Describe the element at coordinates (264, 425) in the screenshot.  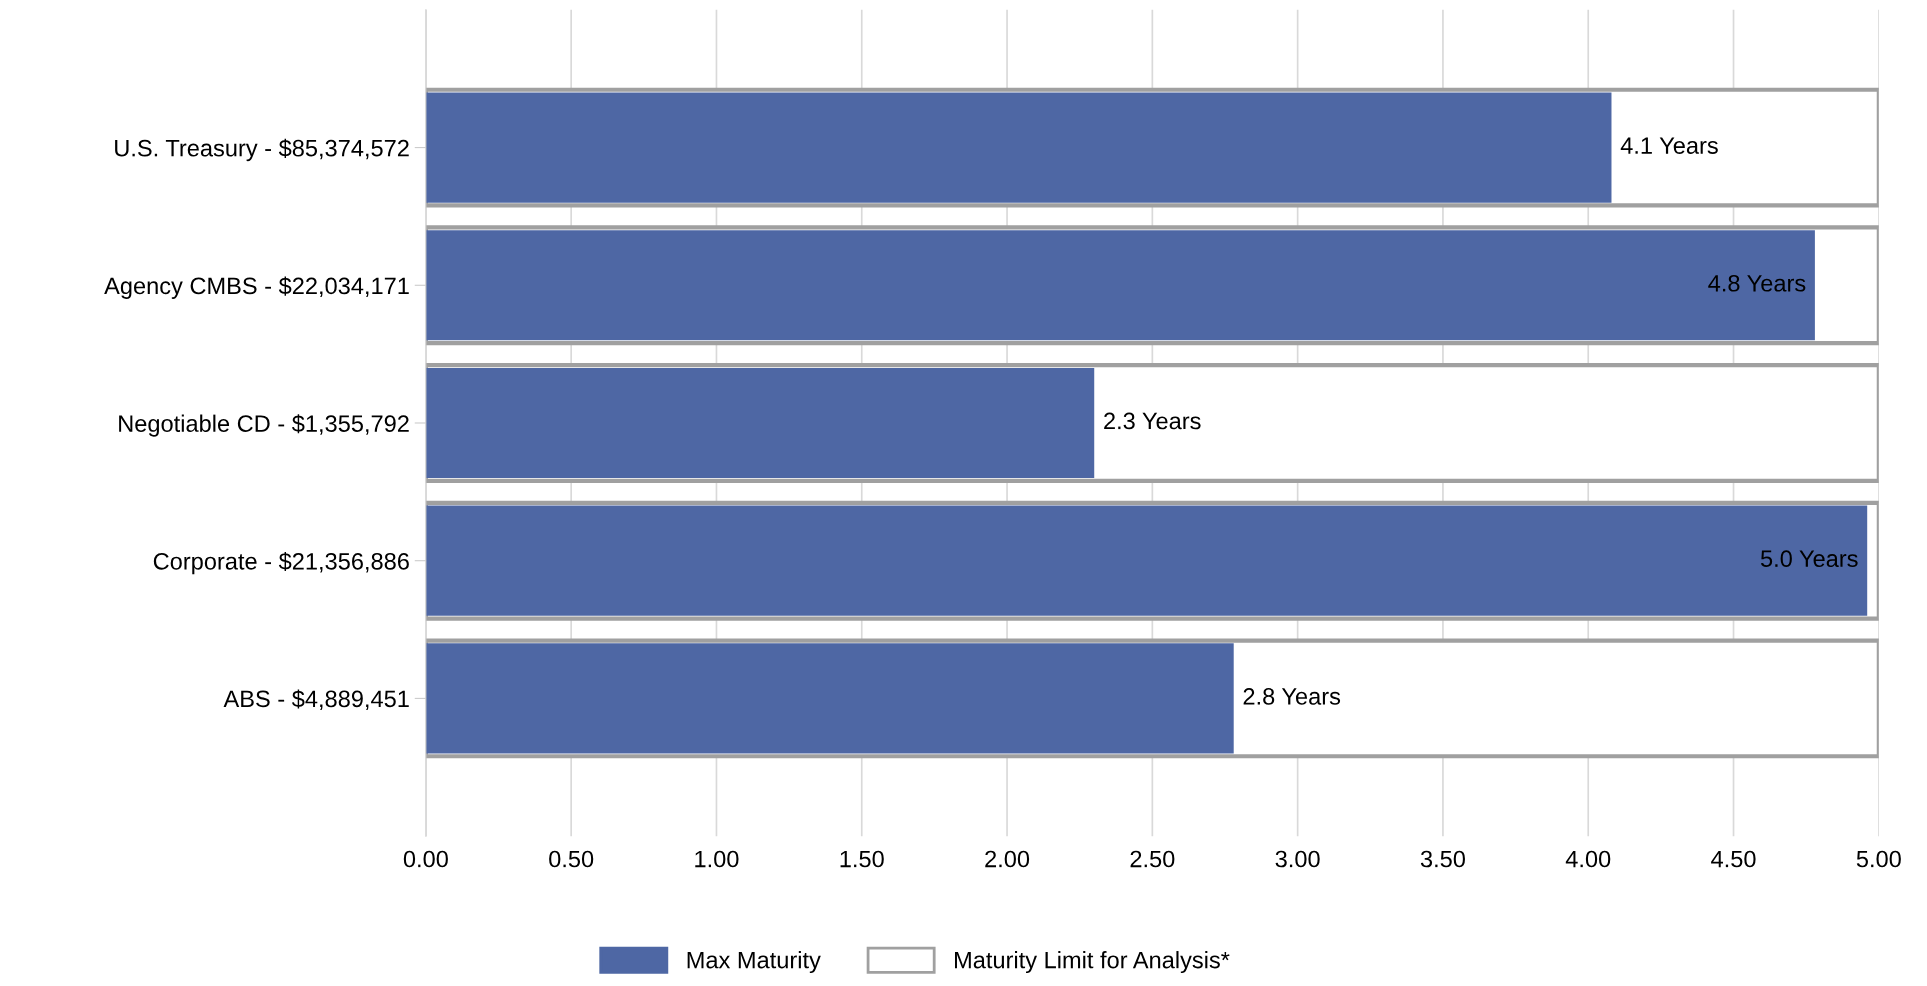
I see `y-tick-label: Negotiable CD - $1,355,792` at that location.